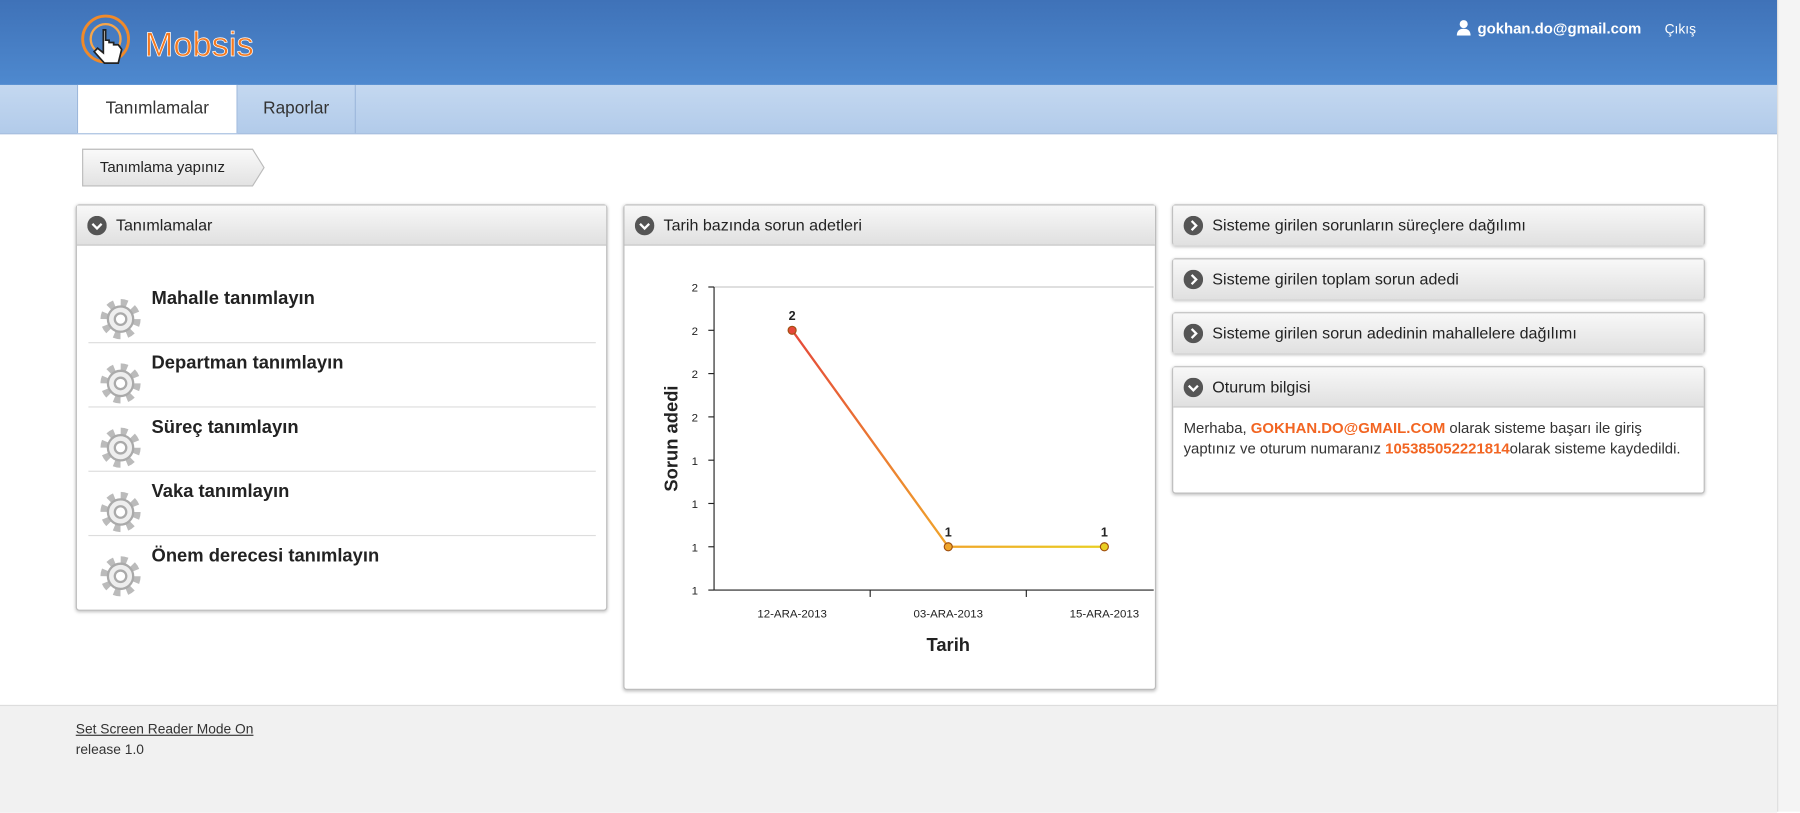 The image size is (1800, 813). What do you see at coordinates (889, 225) in the screenshot?
I see `panel-header: Tarih bazında sorun adetleri` at bounding box center [889, 225].